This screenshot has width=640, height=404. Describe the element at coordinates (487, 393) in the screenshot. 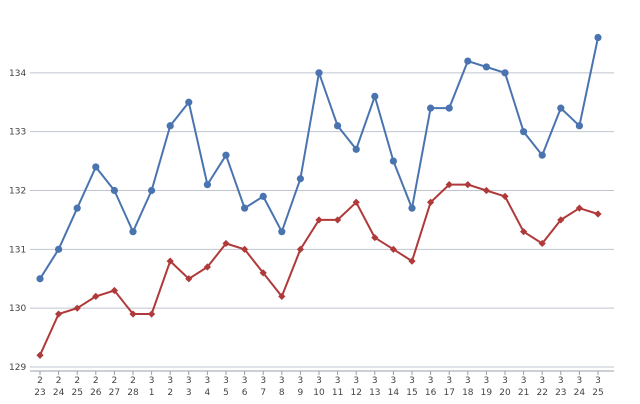

I see `x-tick-day: 19` at that location.